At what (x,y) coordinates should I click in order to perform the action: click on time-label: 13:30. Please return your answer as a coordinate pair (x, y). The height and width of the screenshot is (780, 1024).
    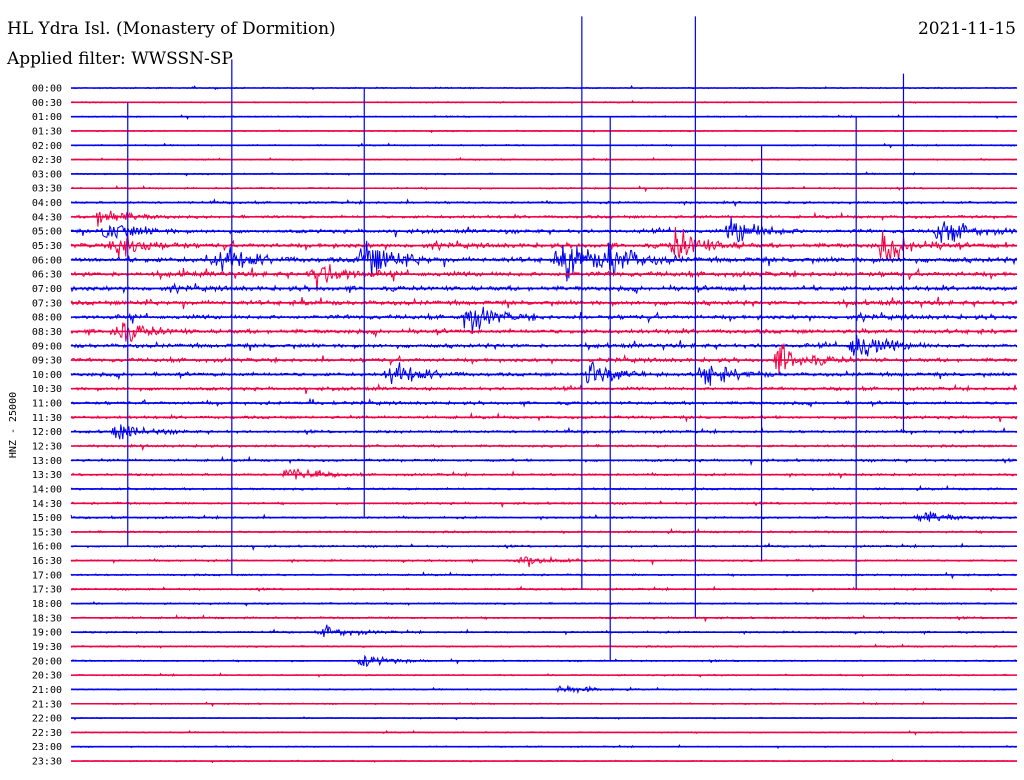
    Looking at the image, I should click on (47, 475).